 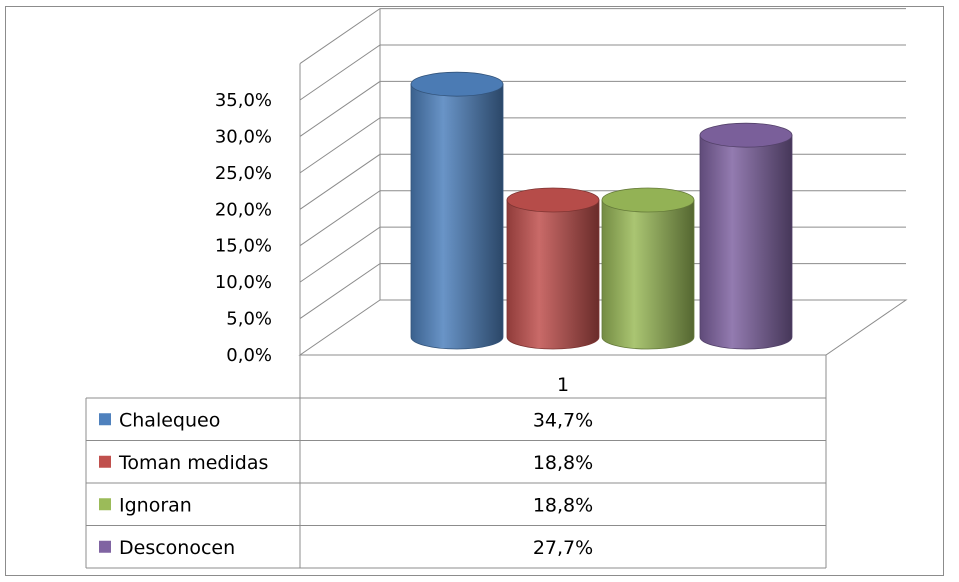 I want to click on bar-chalequeo, so click(x=457, y=210).